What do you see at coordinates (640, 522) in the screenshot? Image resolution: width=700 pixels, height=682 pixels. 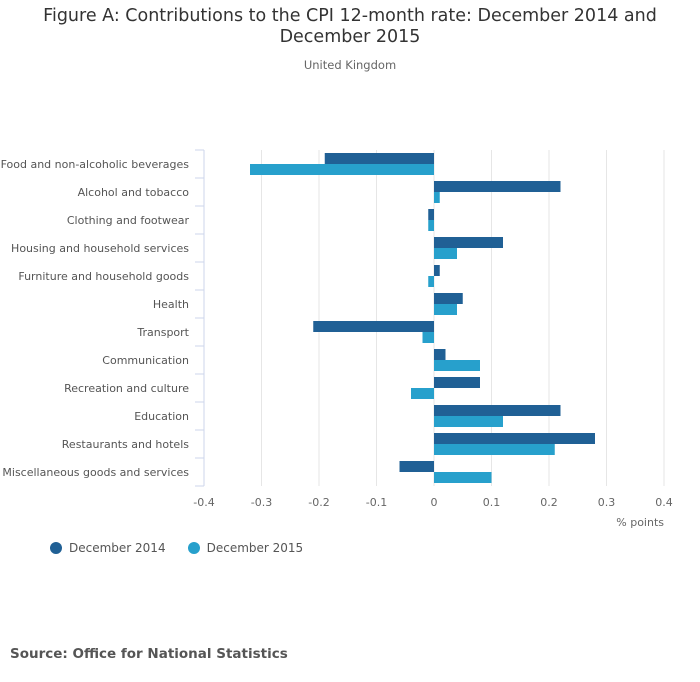 I see `x-axis-title: % points` at bounding box center [640, 522].